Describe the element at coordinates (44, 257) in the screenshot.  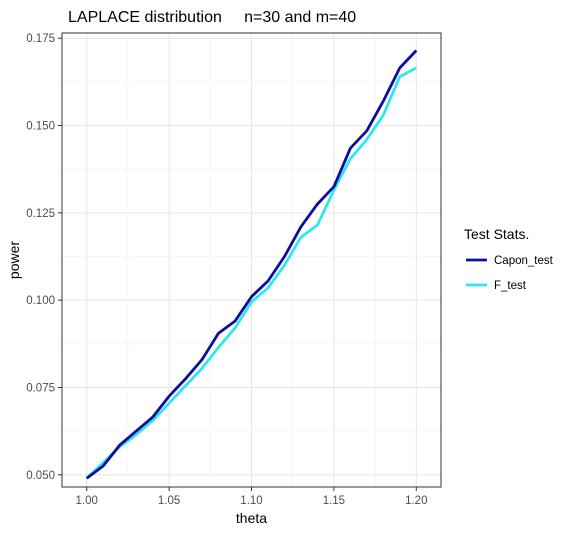
I see `y-axis-ticks: 0.050 0.075 0.100 0.125 0.150 0.175` at that location.